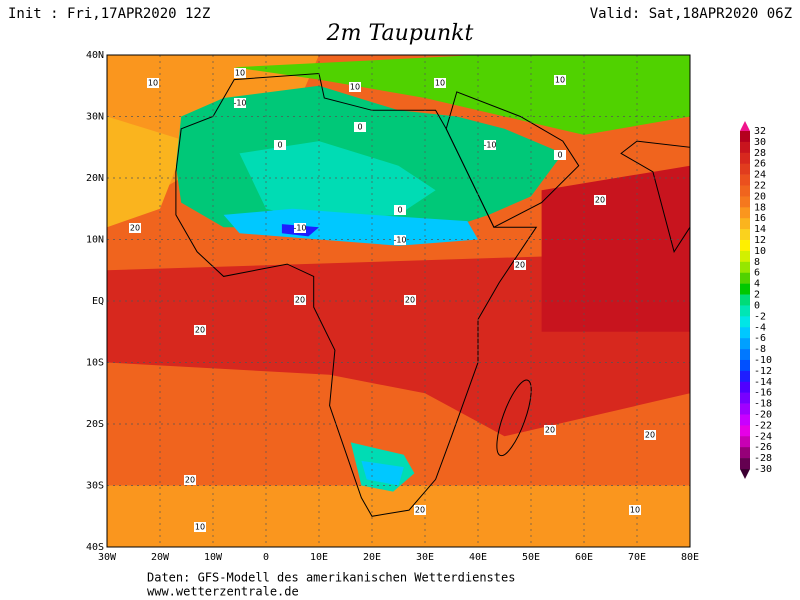  Describe the element at coordinates (760, 338) in the screenshot. I see `colorbar-label: -6` at that location.